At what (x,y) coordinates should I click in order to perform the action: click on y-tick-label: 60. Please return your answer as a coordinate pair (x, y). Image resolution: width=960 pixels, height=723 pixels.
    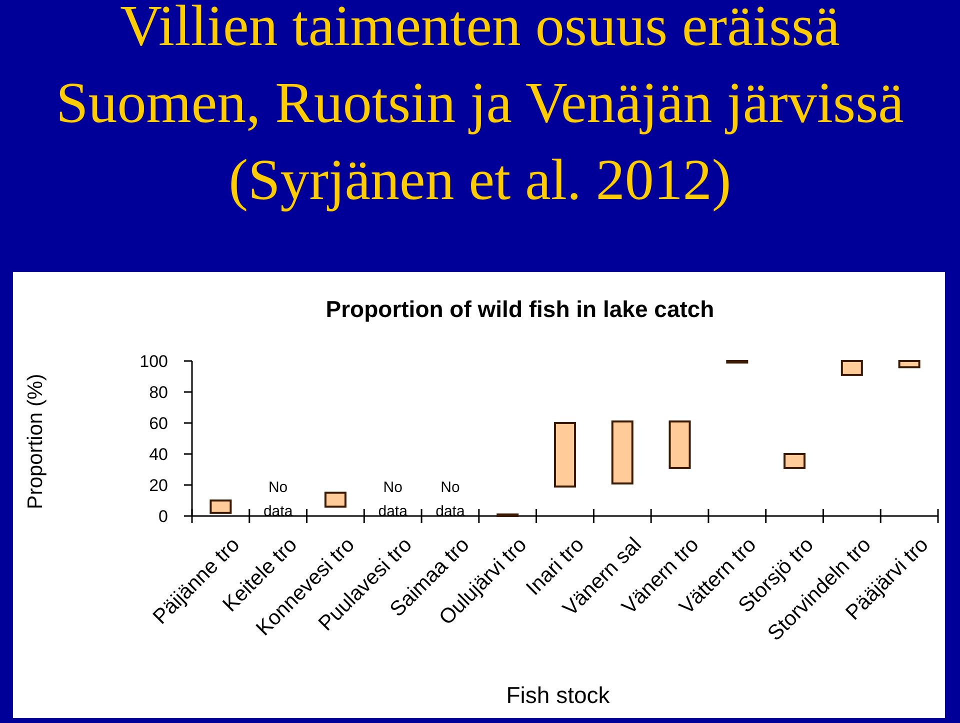
    Looking at the image, I should click on (158, 423).